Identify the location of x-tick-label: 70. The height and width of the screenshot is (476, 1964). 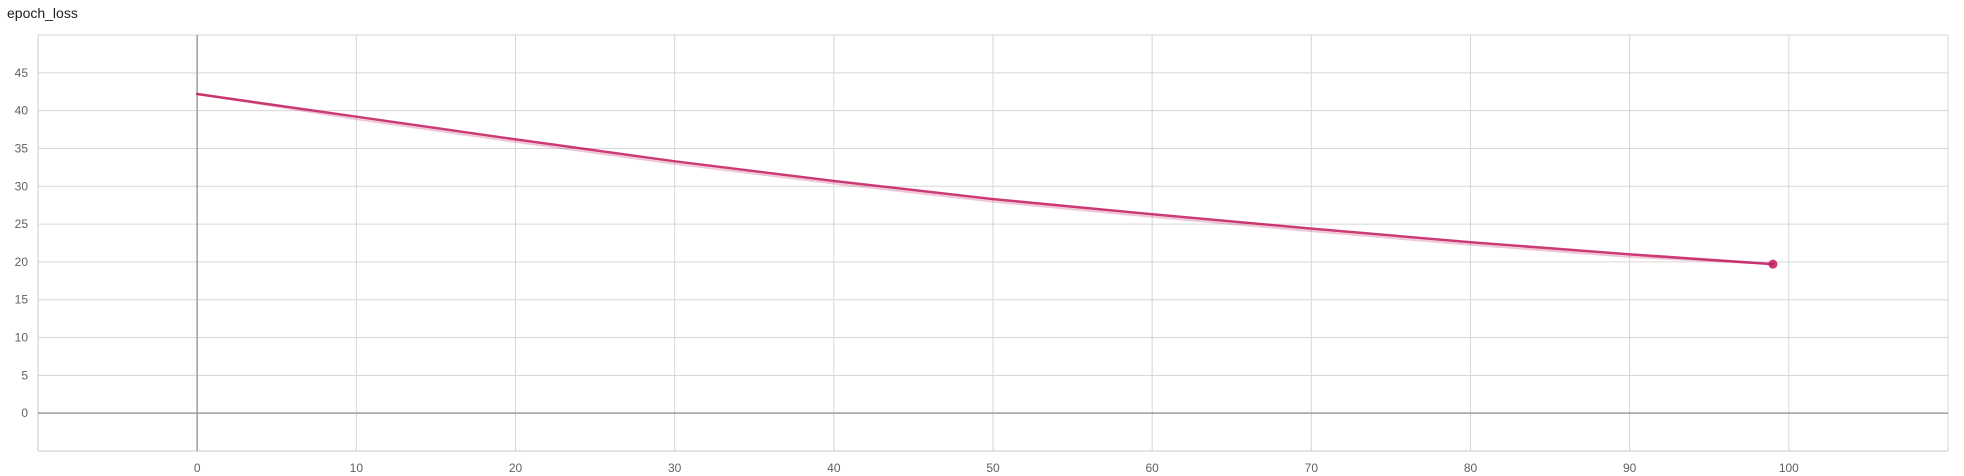
(1312, 468).